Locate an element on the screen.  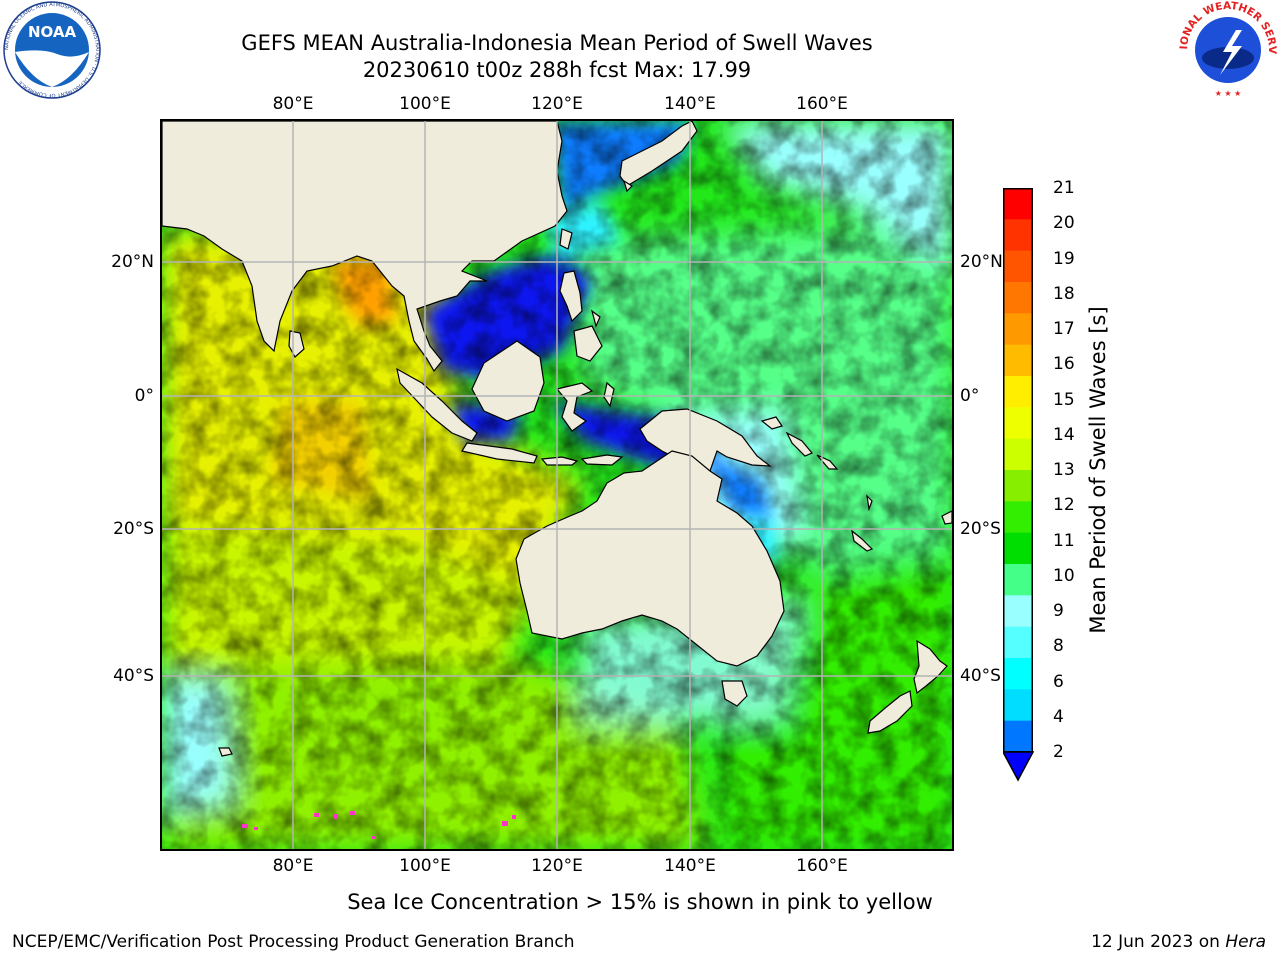
lat-label-left: 0° is located at coordinates (144, 396).